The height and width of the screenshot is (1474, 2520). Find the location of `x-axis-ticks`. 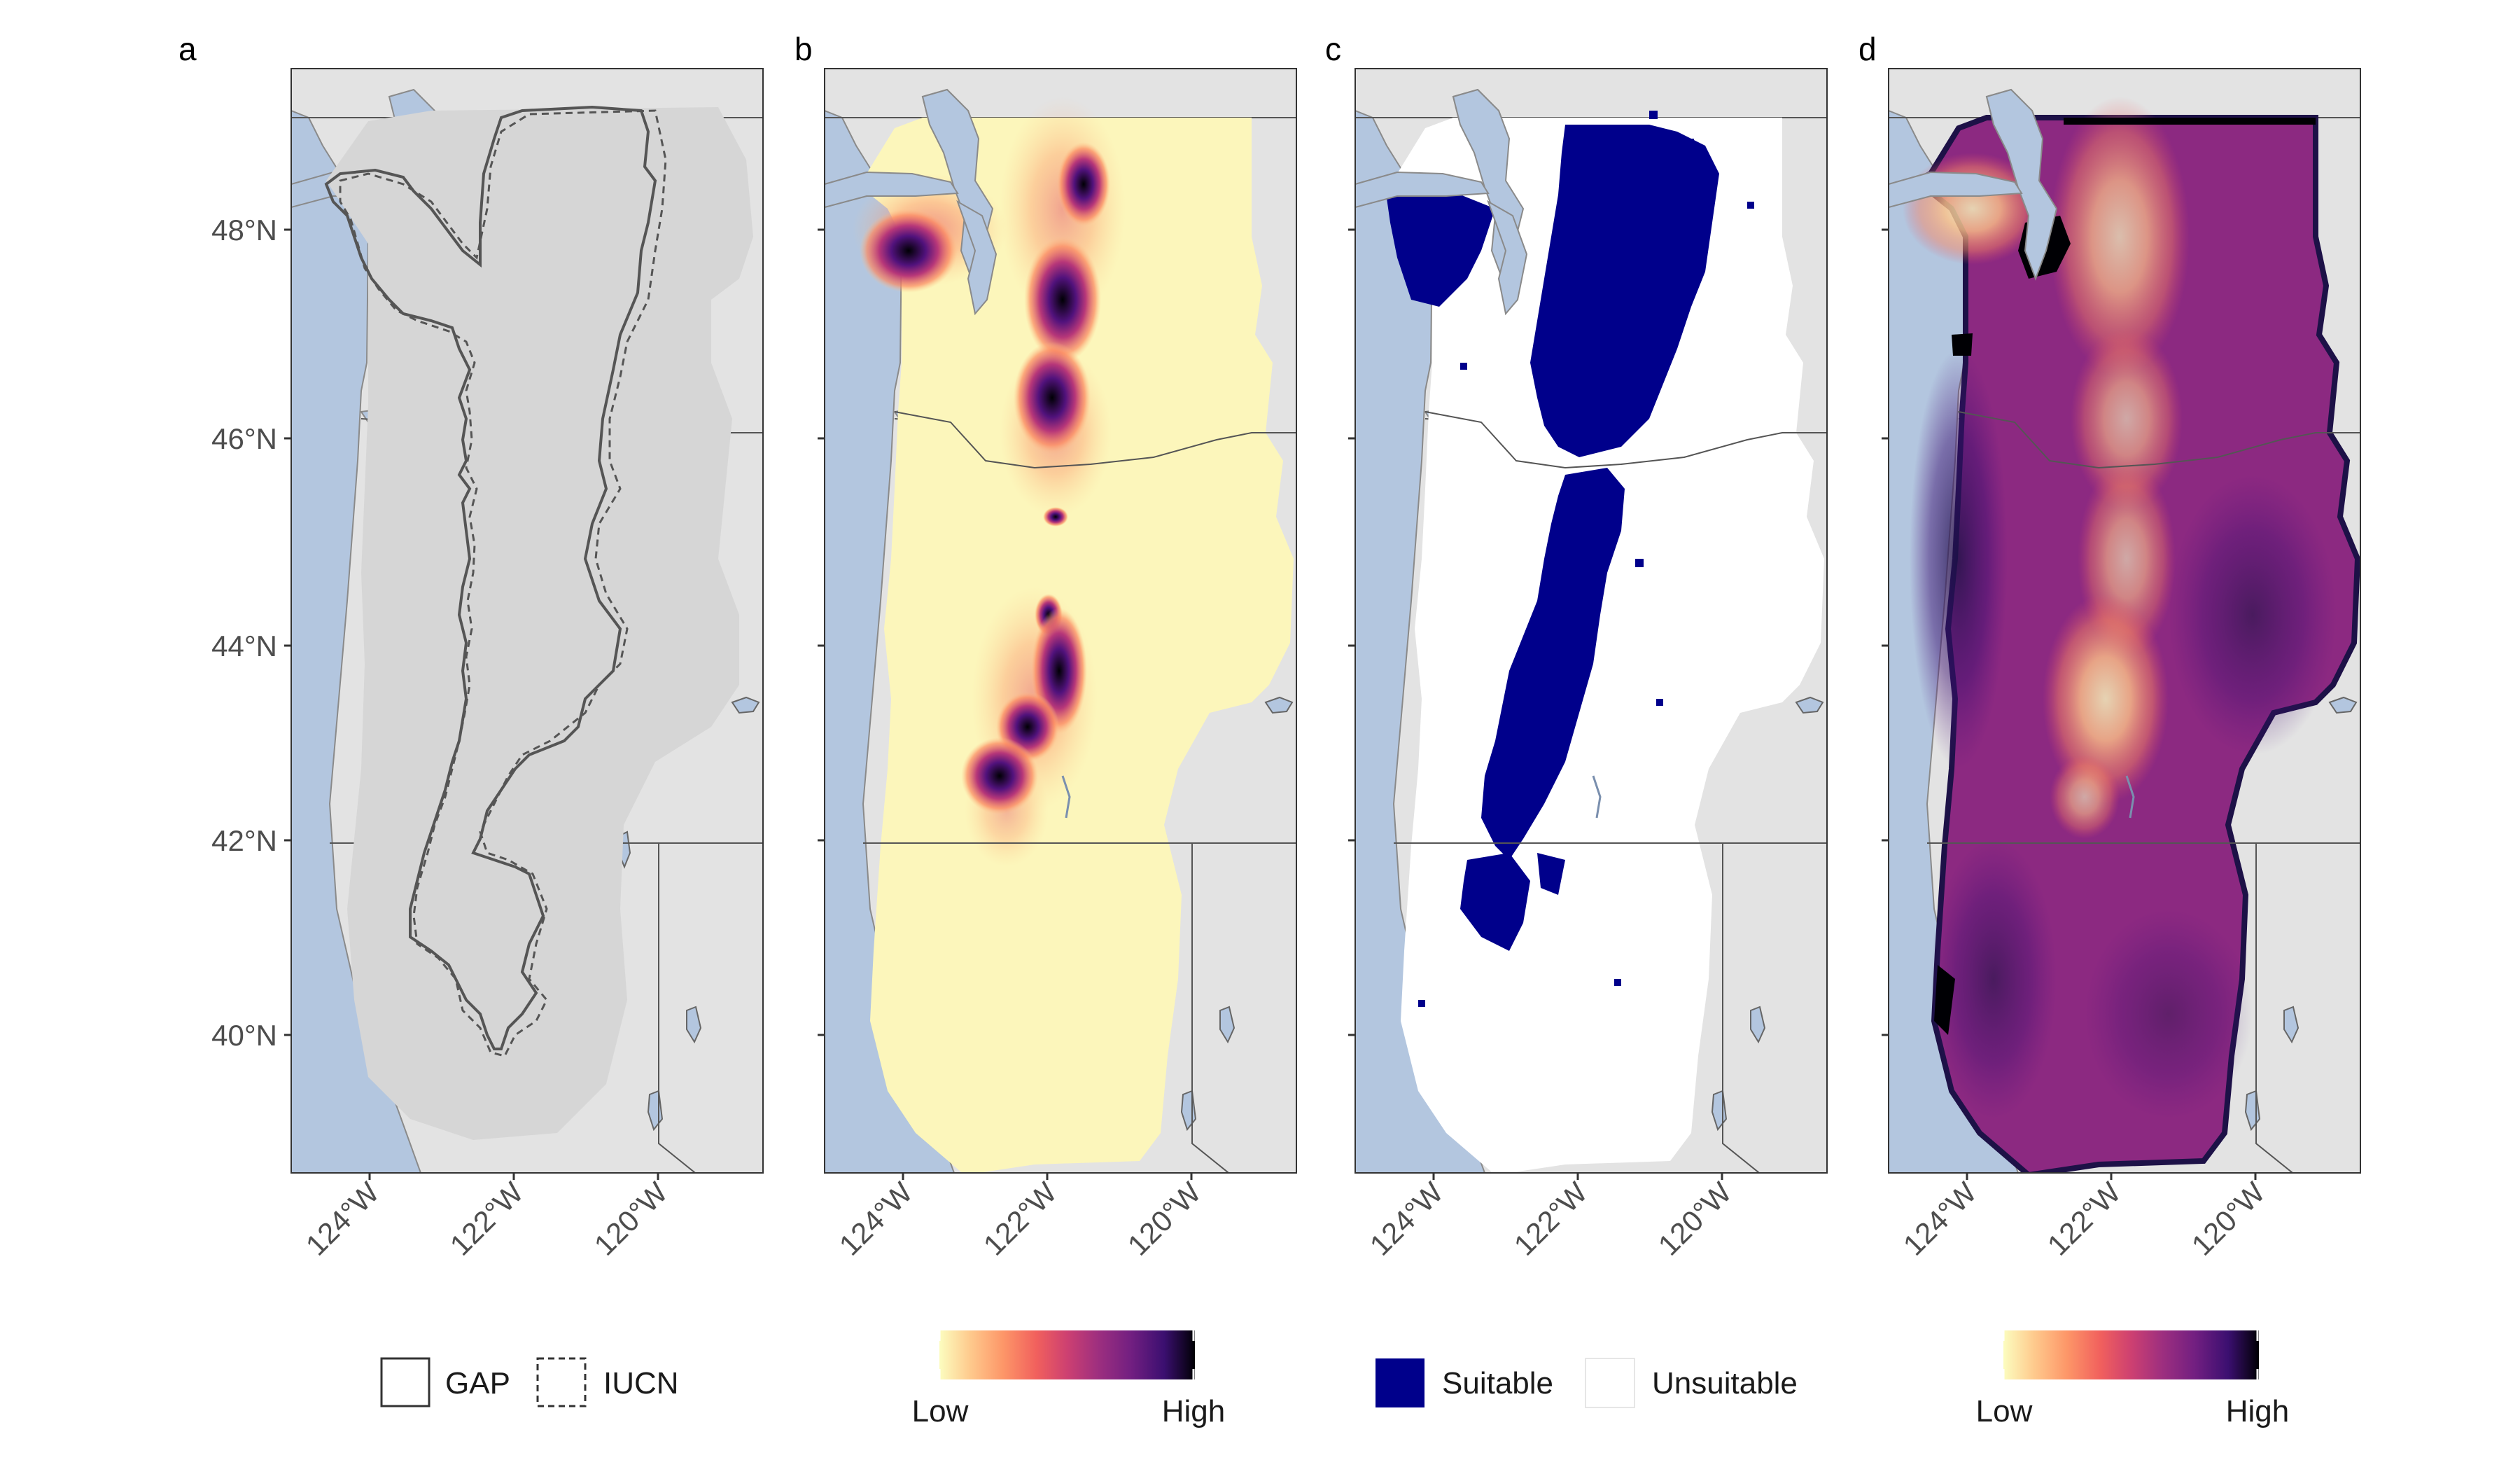

x-axis-ticks is located at coordinates (1312, 1176).